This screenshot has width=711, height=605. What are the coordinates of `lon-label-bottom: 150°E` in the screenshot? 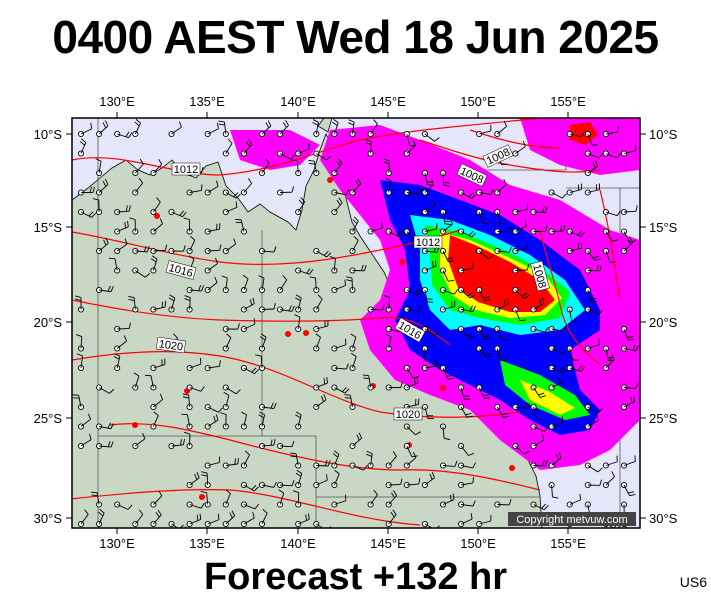 It's located at (478, 543).